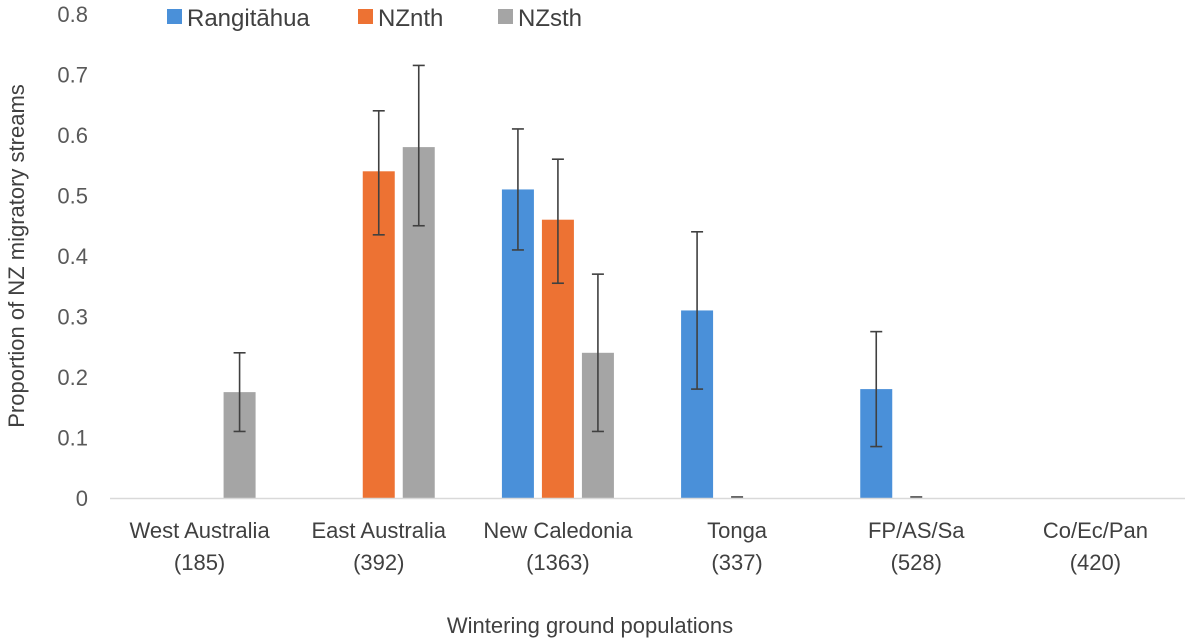  I want to click on y-tick-label: 0.2, so click(72, 377).